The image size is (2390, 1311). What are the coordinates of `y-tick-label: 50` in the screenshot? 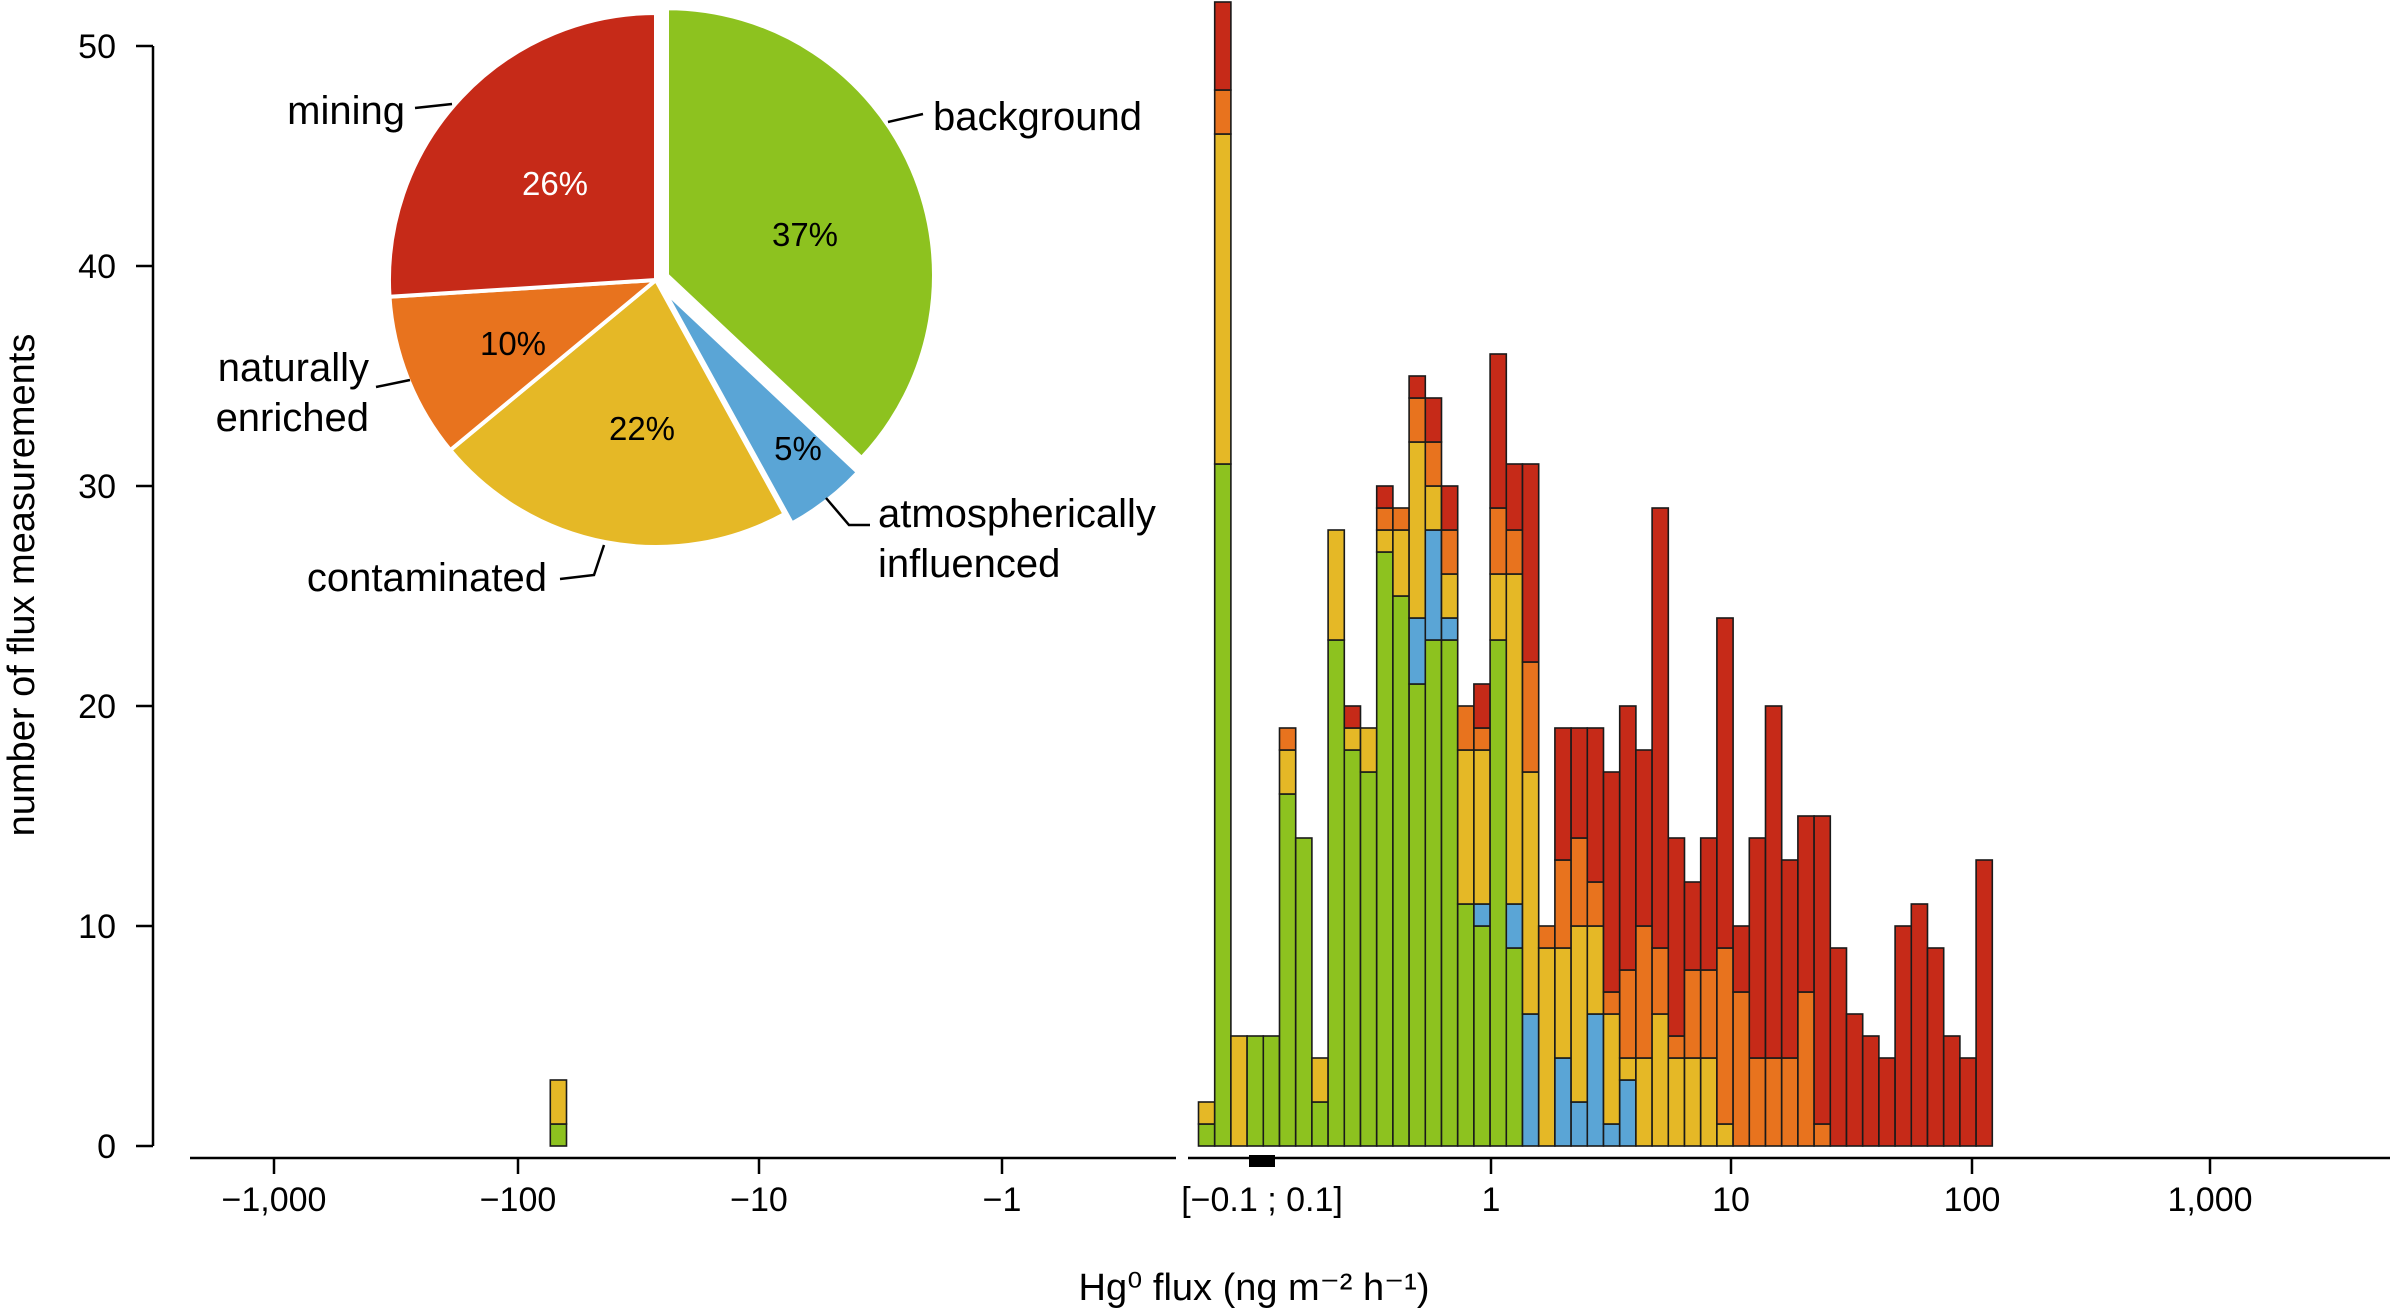 It's located at (97, 47).